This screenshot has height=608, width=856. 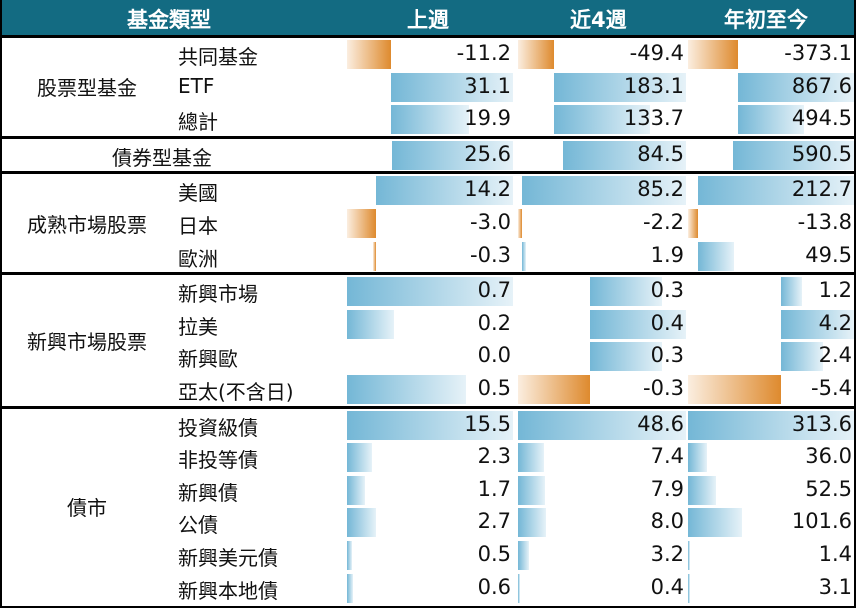 I want to click on value-cell: 313.6, so click(x=771, y=425).